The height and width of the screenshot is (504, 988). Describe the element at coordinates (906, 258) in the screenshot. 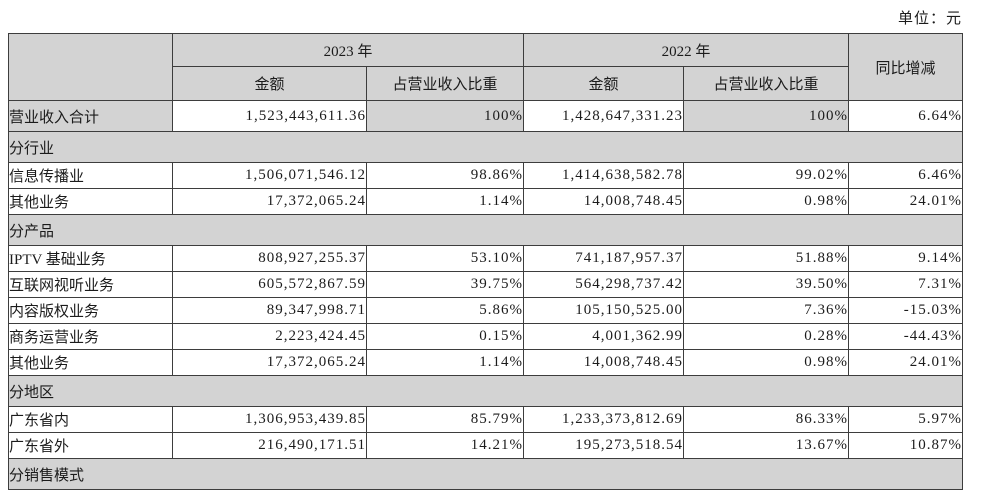

I see `yoy-cell: 9.14%` at that location.